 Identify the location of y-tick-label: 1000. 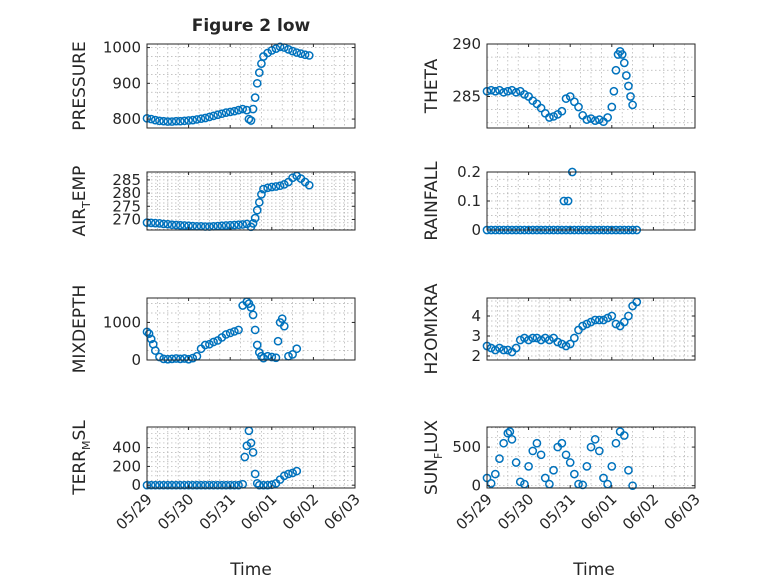
(122, 322).